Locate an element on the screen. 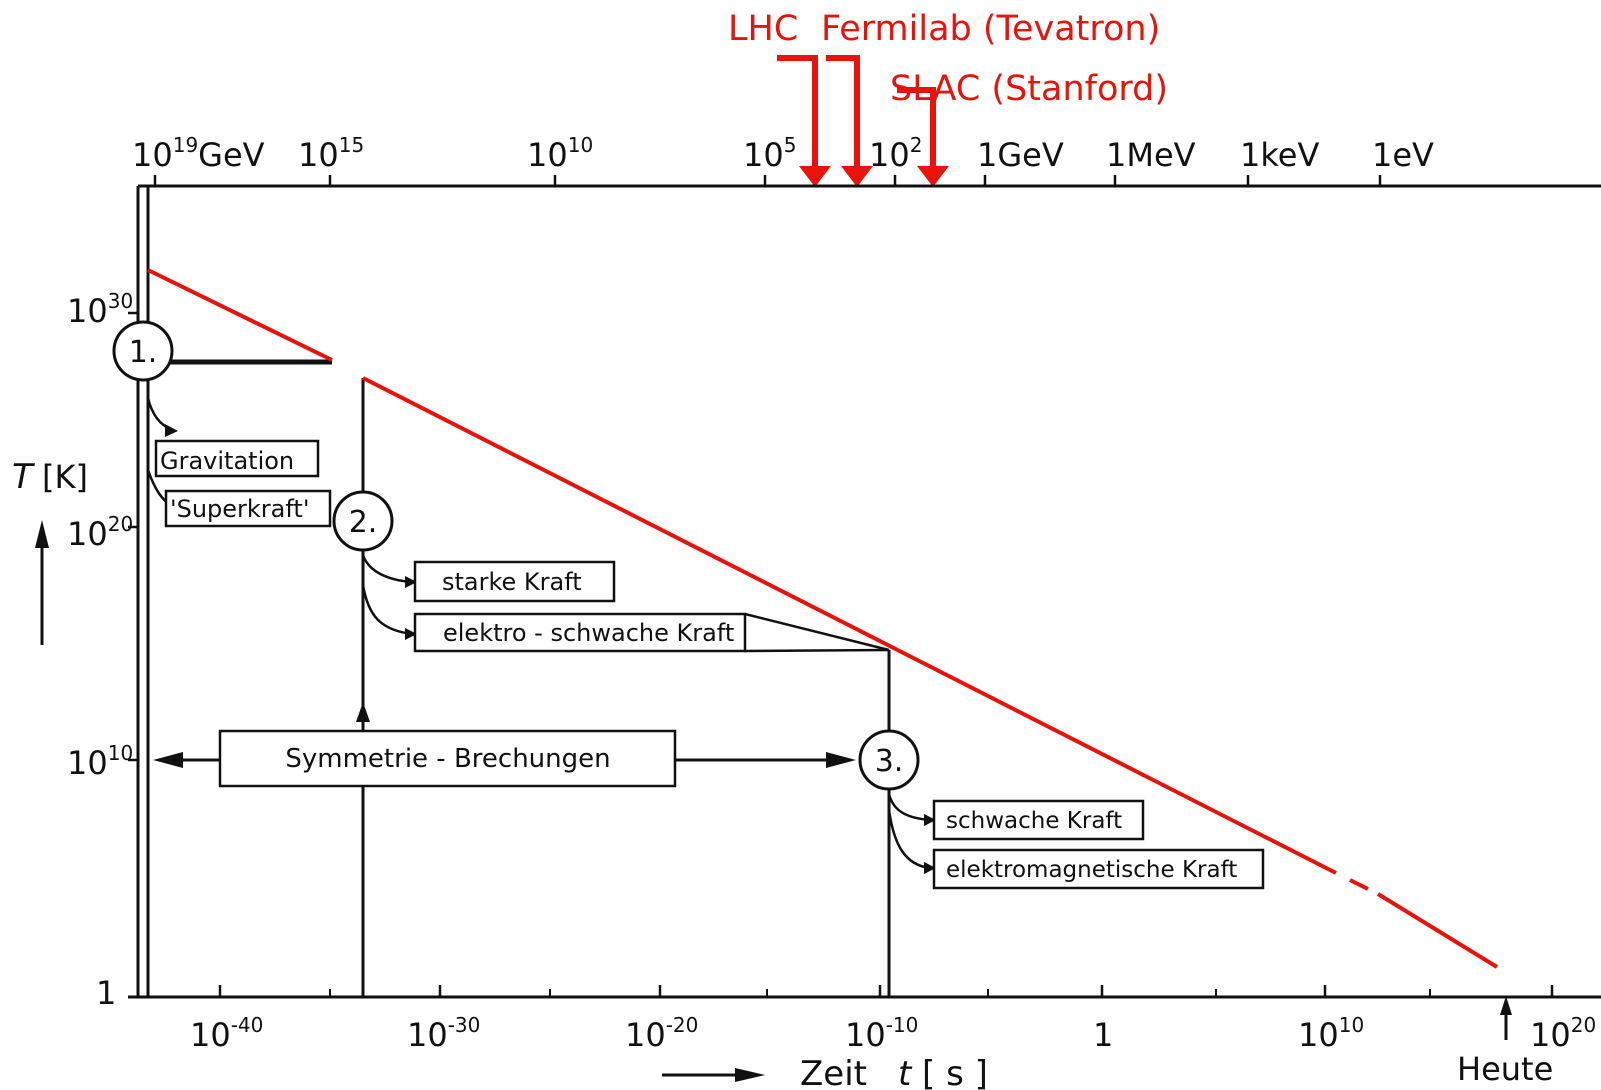  svg-text: elektromagnetische Kraft is located at coordinates (1091, 870).